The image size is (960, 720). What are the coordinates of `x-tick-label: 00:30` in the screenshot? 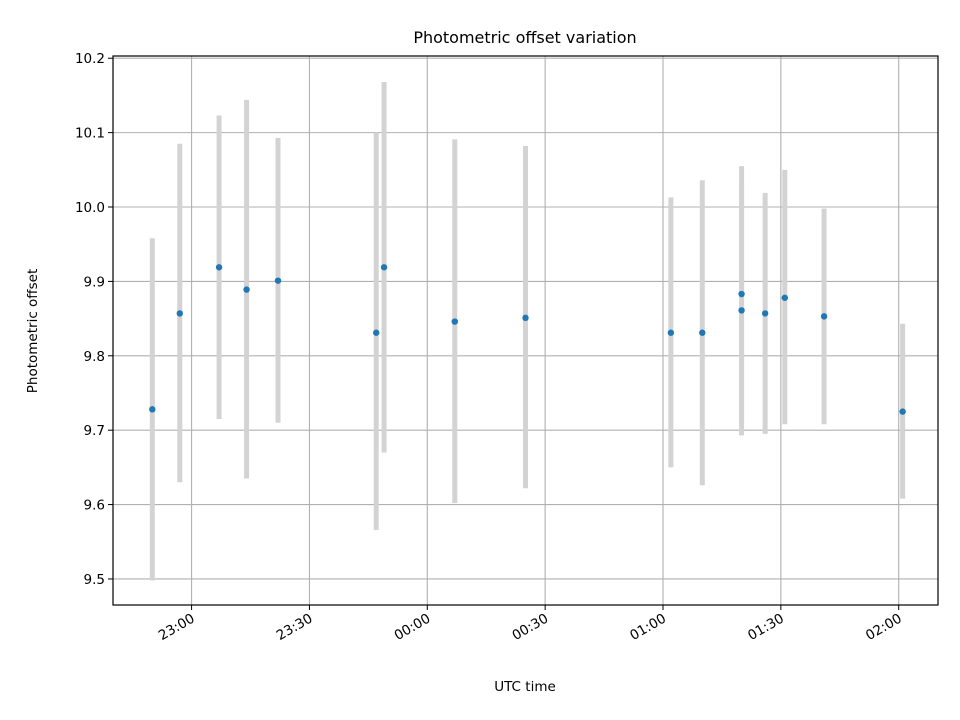 It's located at (530, 627).